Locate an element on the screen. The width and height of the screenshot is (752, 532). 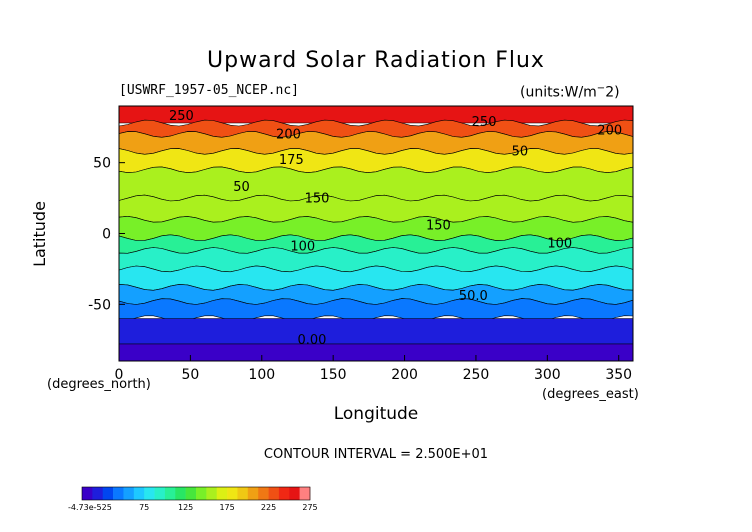
contour-label: 175 is located at coordinates (291, 160).